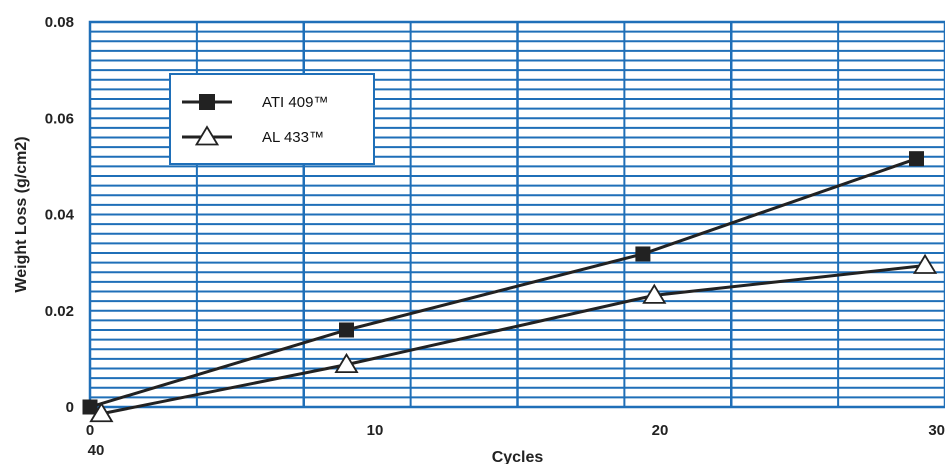  What do you see at coordinates (21, 214) in the screenshot?
I see `y-axis-title: Weight Loss (g/cm2)` at bounding box center [21, 214].